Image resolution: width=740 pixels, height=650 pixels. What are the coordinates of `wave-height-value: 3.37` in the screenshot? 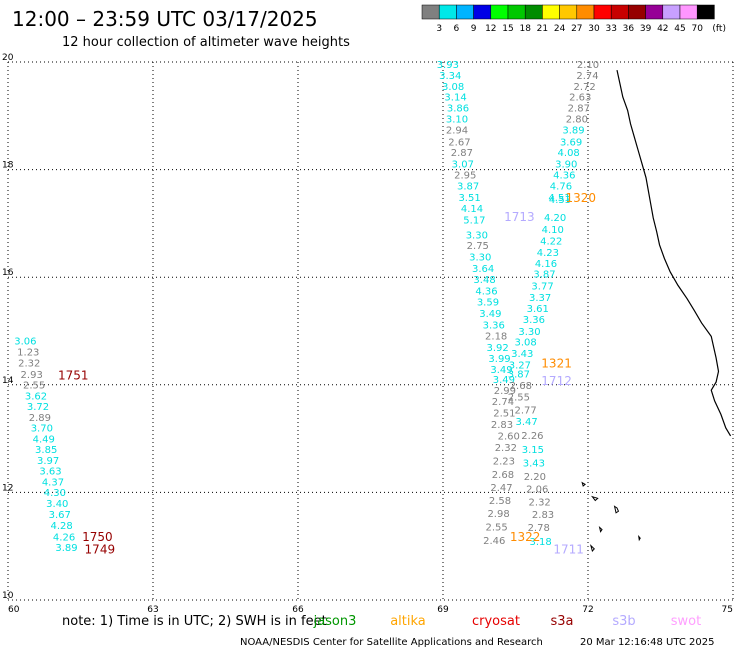 It's located at (540, 298).